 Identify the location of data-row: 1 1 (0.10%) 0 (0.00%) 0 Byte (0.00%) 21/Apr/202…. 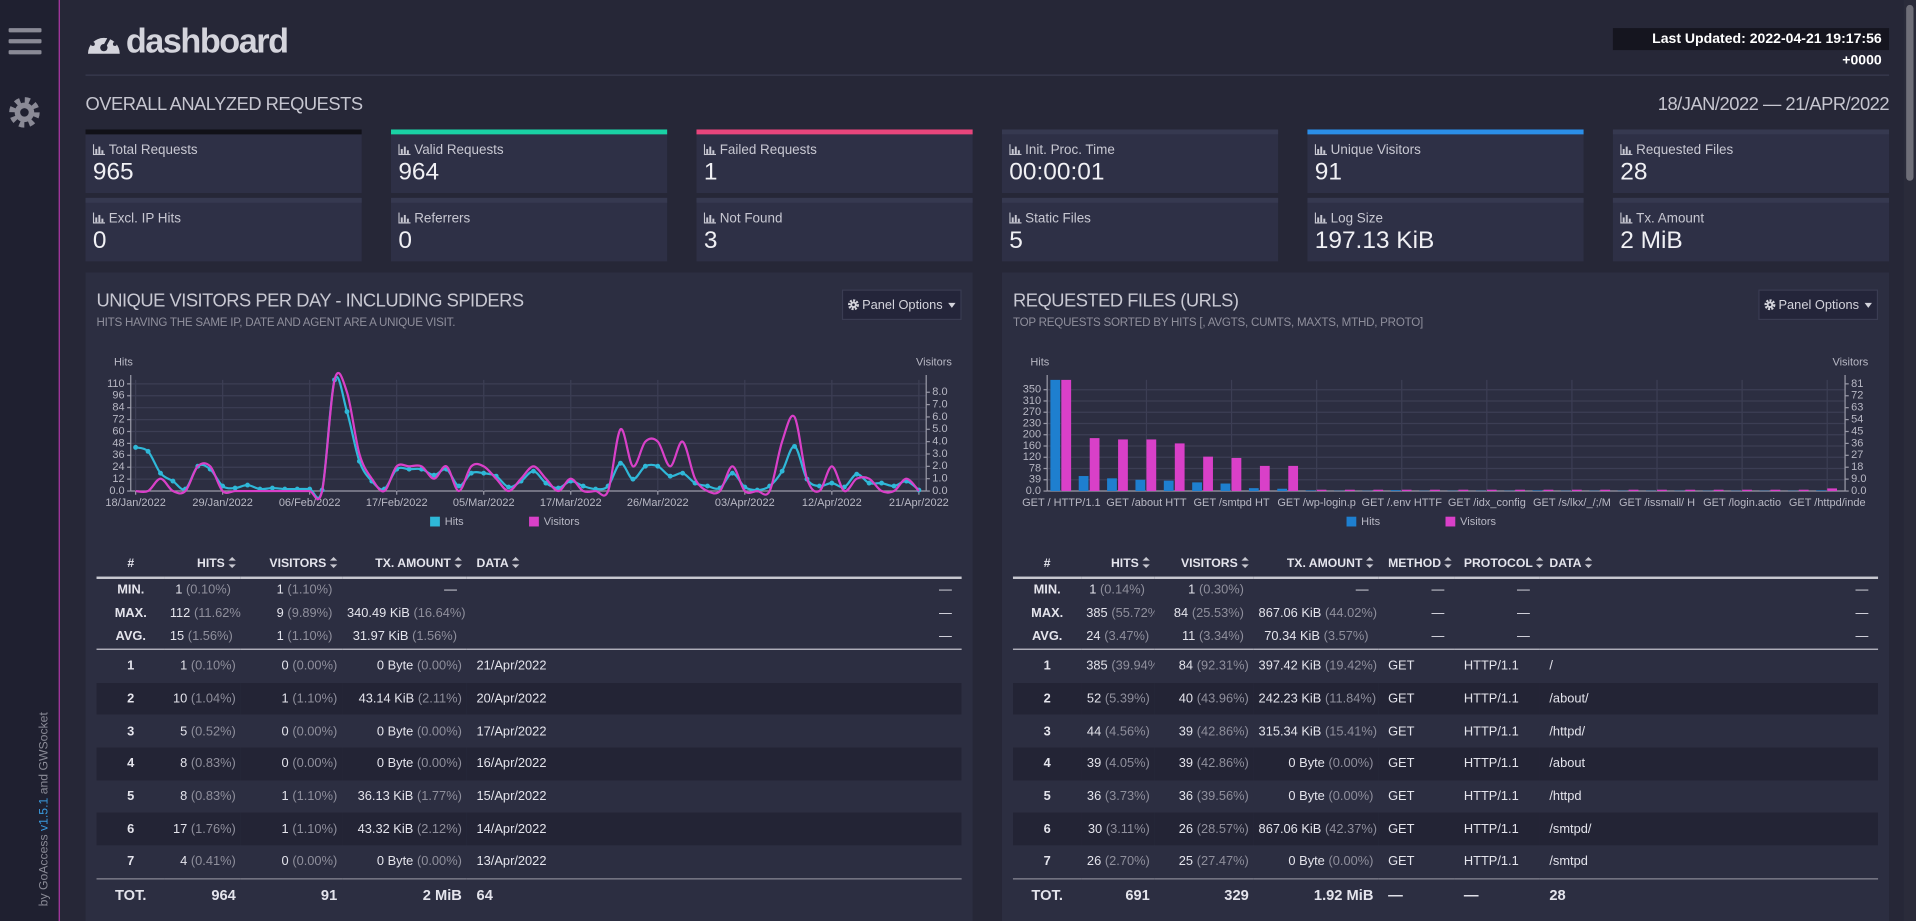
(529, 665).